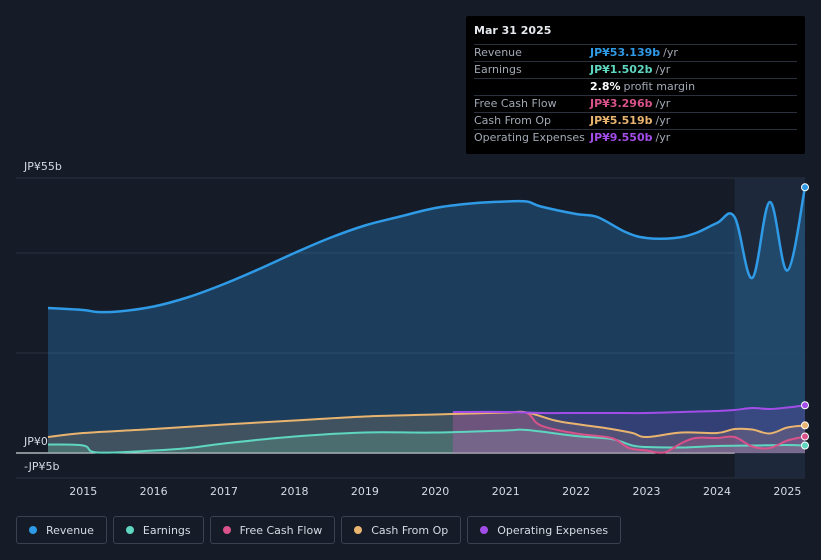  I want to click on tooltip-row: Operating Expenses JP¥9.550b/yr, so click(635, 137).